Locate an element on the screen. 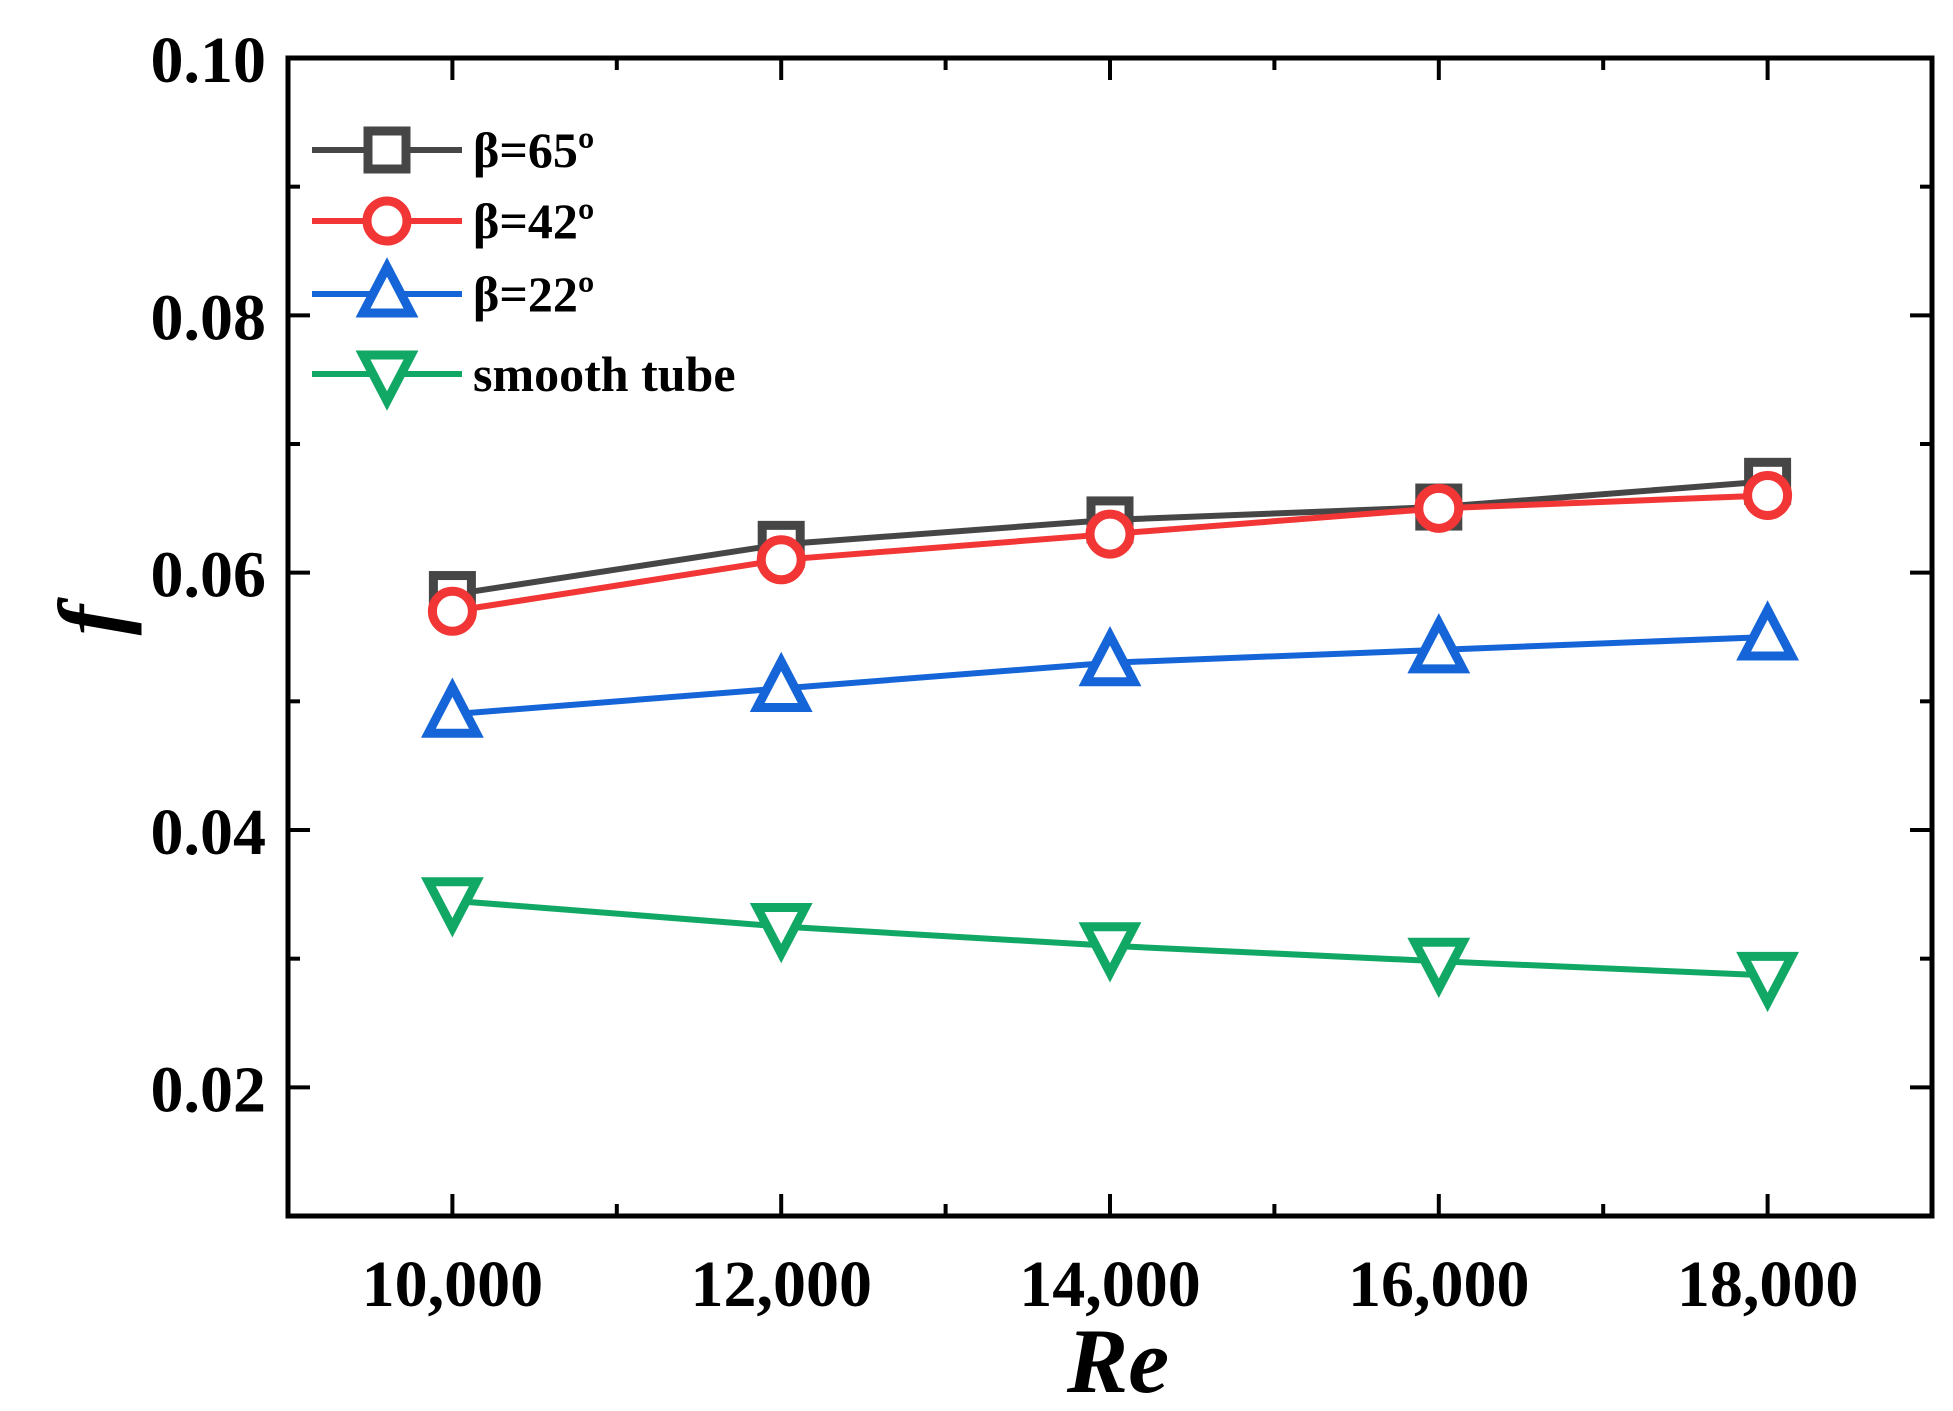  y-tick-label: 0.08 is located at coordinates (209, 317).